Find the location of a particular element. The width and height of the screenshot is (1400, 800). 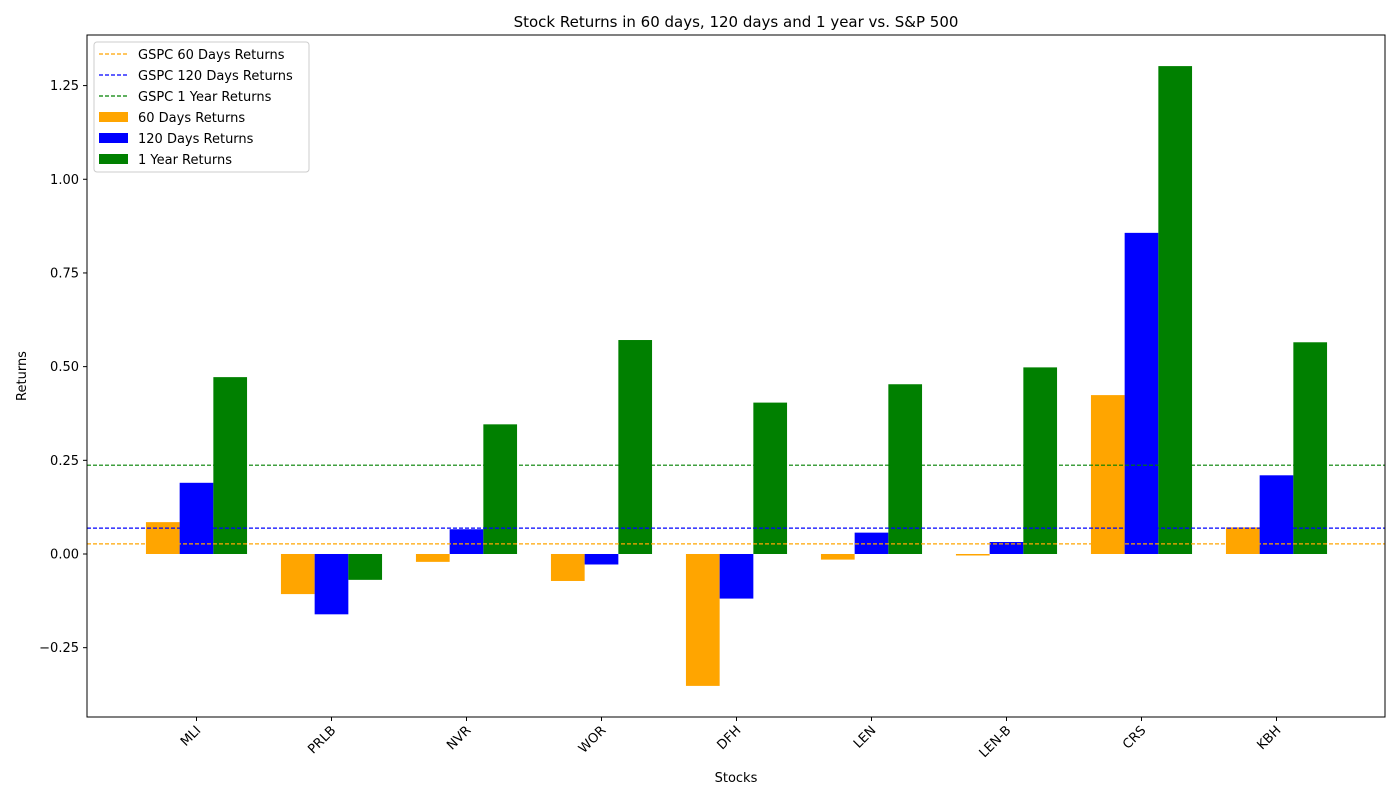

y-axis: −0.25 0.00 0.25 0.50 0.75 1.00 1.25 is located at coordinates (63, 367).